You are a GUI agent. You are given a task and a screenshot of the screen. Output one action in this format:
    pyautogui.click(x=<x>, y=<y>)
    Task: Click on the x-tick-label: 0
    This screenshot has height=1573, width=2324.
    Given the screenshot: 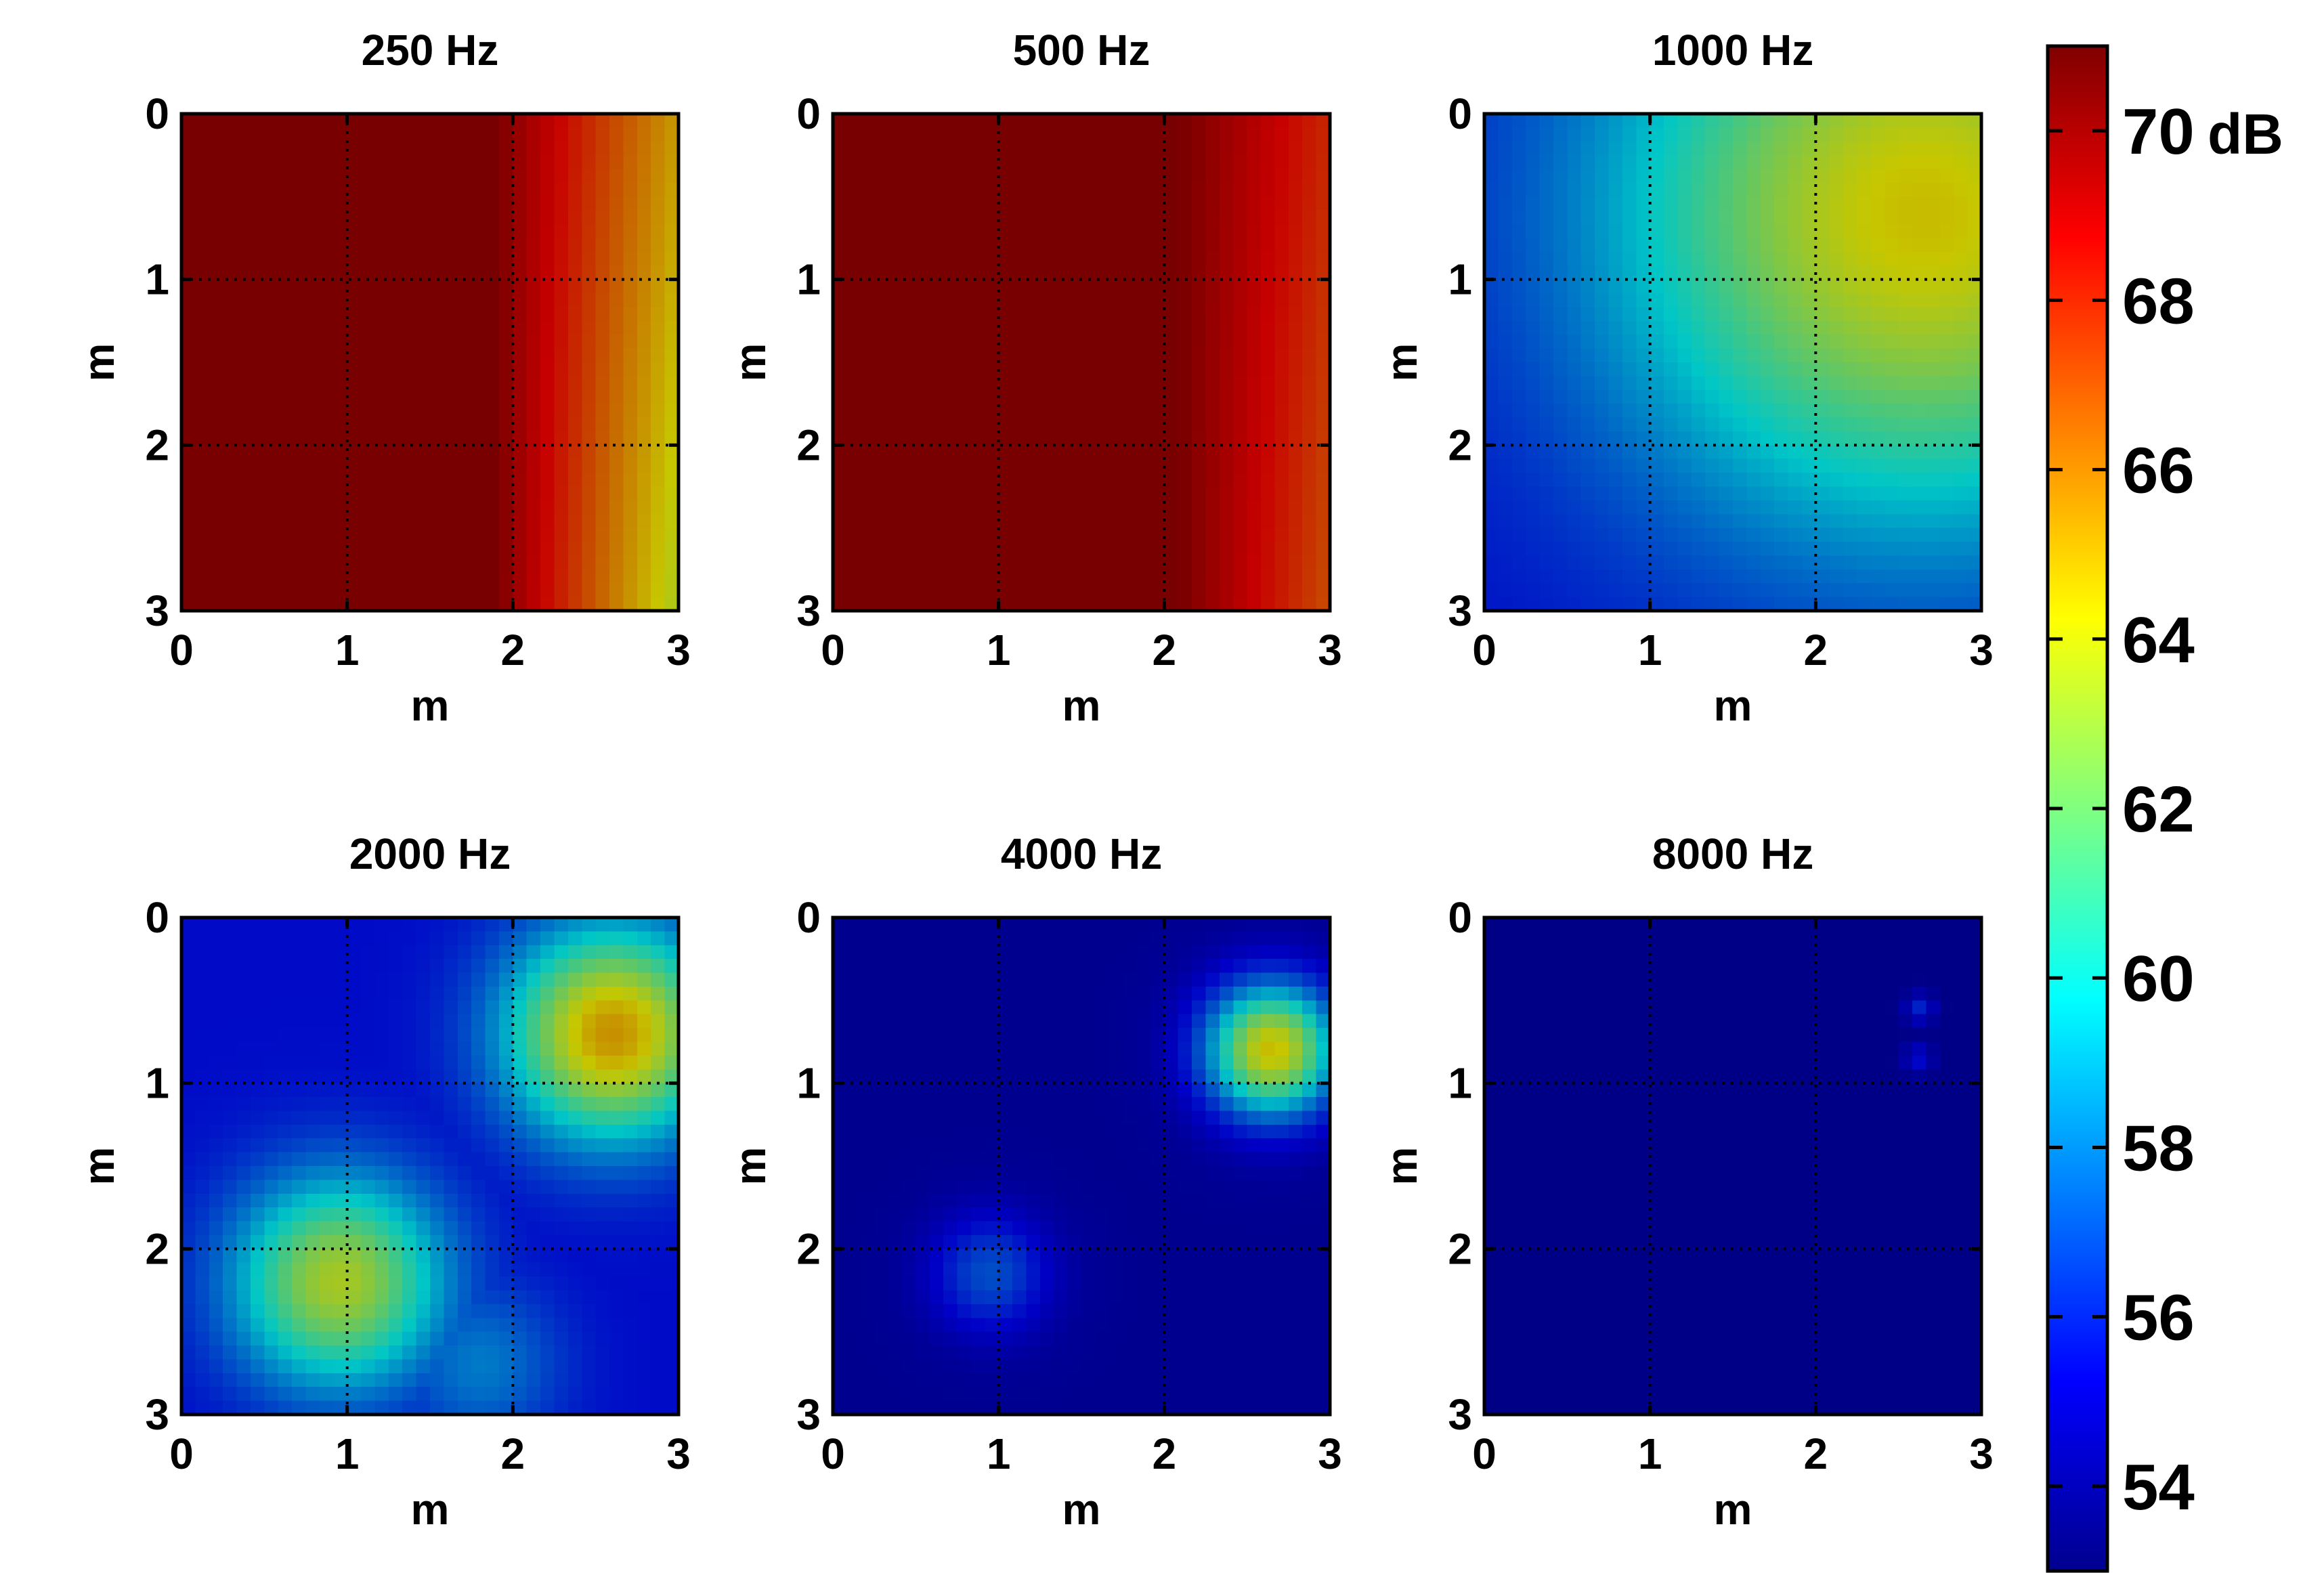 What is the action you would take?
    pyautogui.click(x=833, y=650)
    